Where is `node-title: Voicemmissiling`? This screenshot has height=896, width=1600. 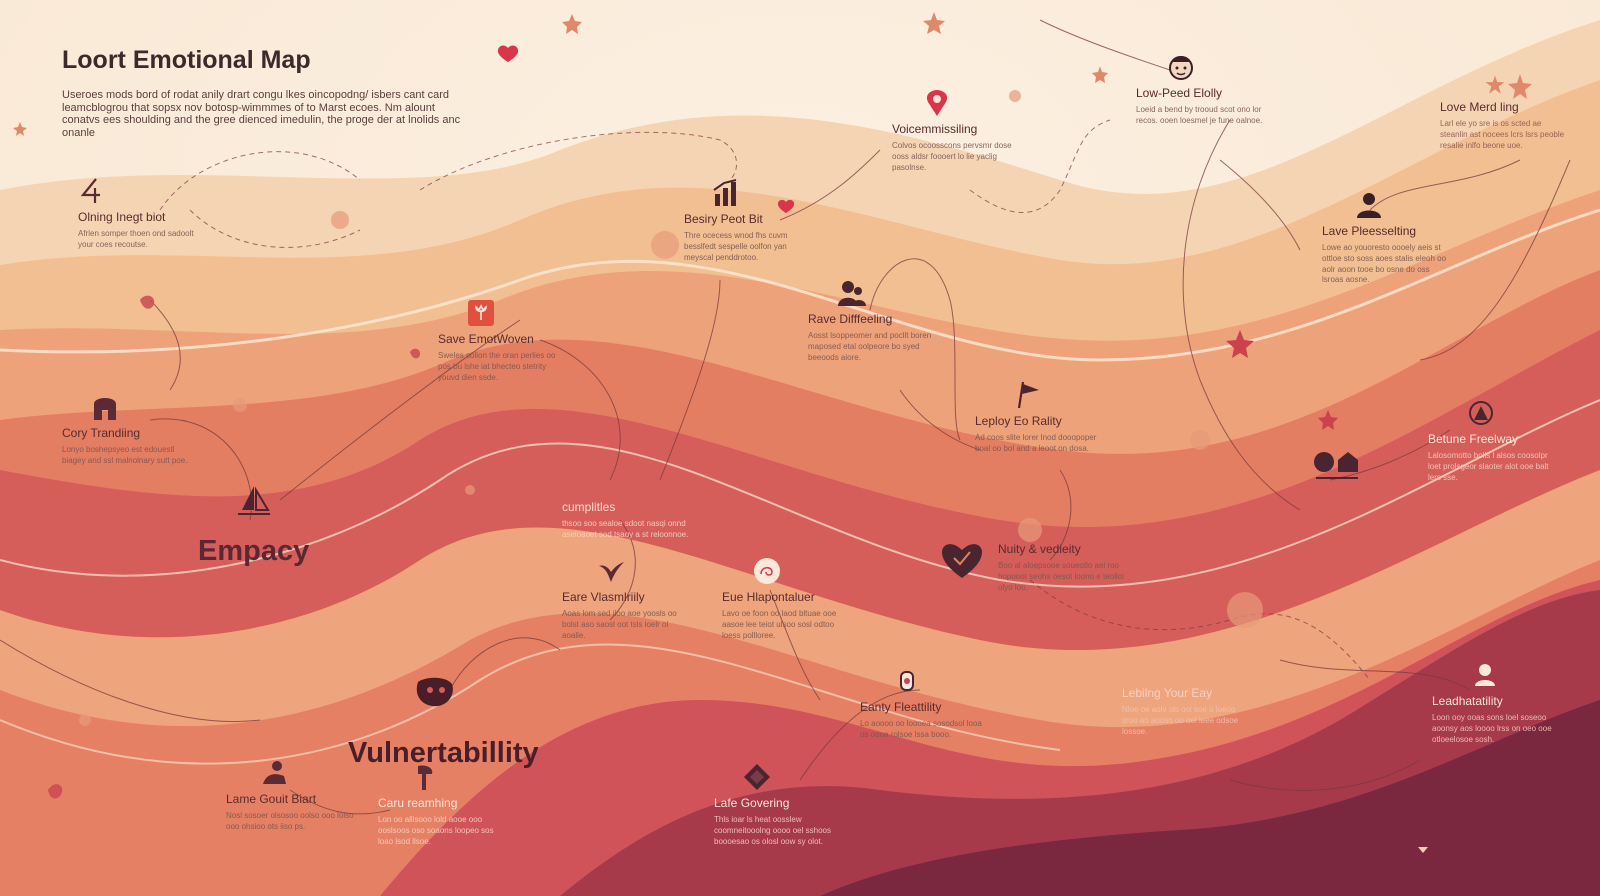
node-title: Voicemmissiling is located at coordinates (935, 129).